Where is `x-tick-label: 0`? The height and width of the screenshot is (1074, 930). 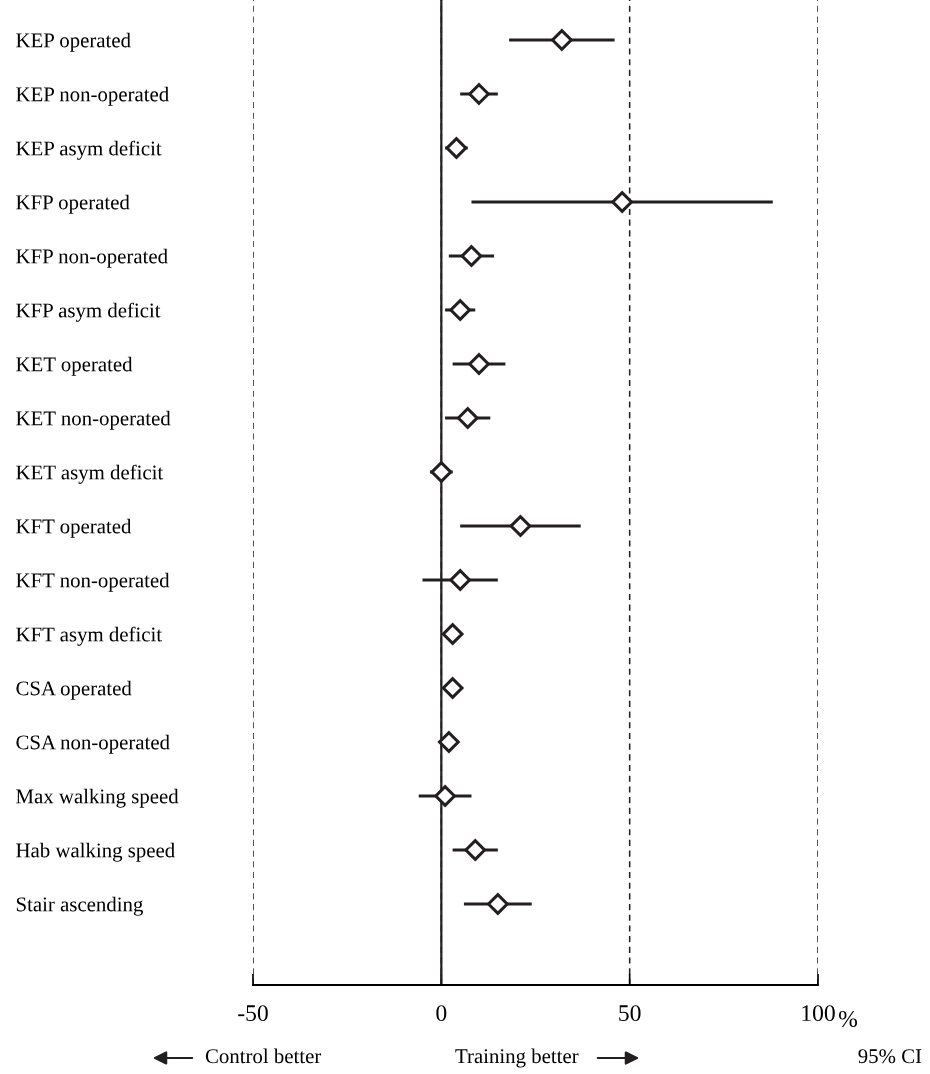 x-tick-label: 0 is located at coordinates (441, 1013).